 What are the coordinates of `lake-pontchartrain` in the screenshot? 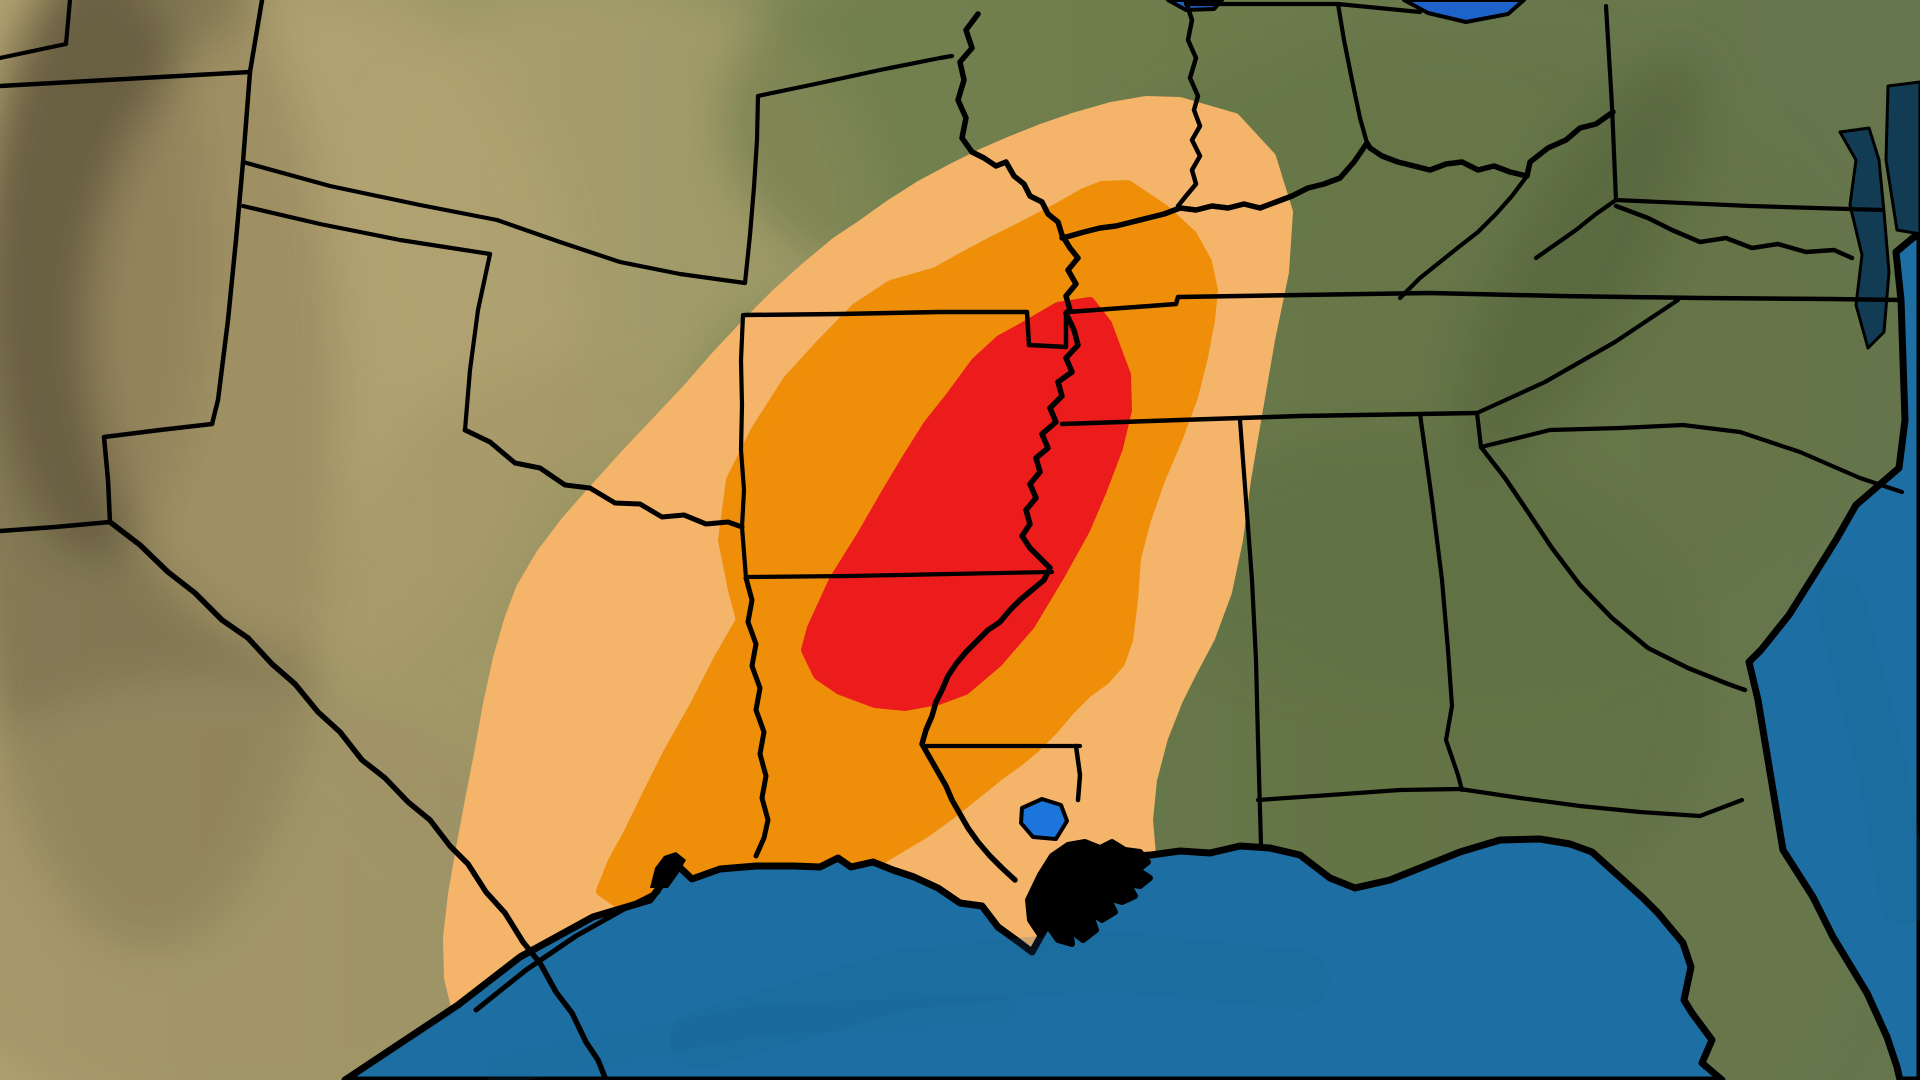 It's located at (1044, 819).